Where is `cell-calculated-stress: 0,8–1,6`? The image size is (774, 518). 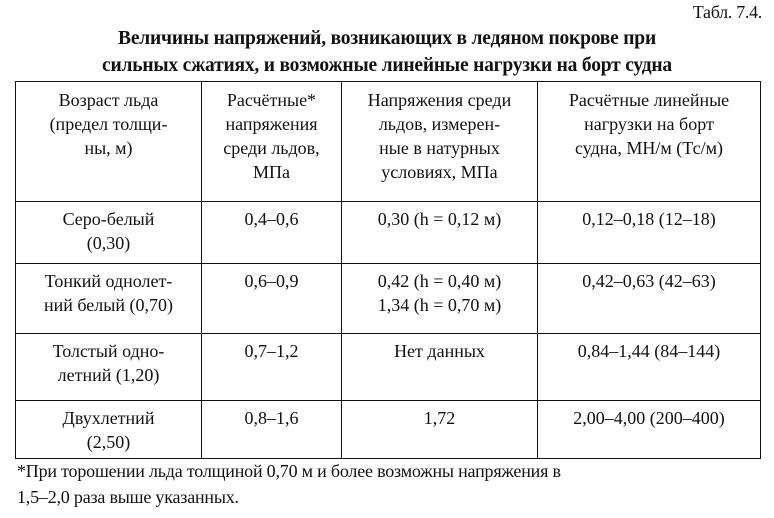
cell-calculated-stress: 0,8–1,6 is located at coordinates (271, 429).